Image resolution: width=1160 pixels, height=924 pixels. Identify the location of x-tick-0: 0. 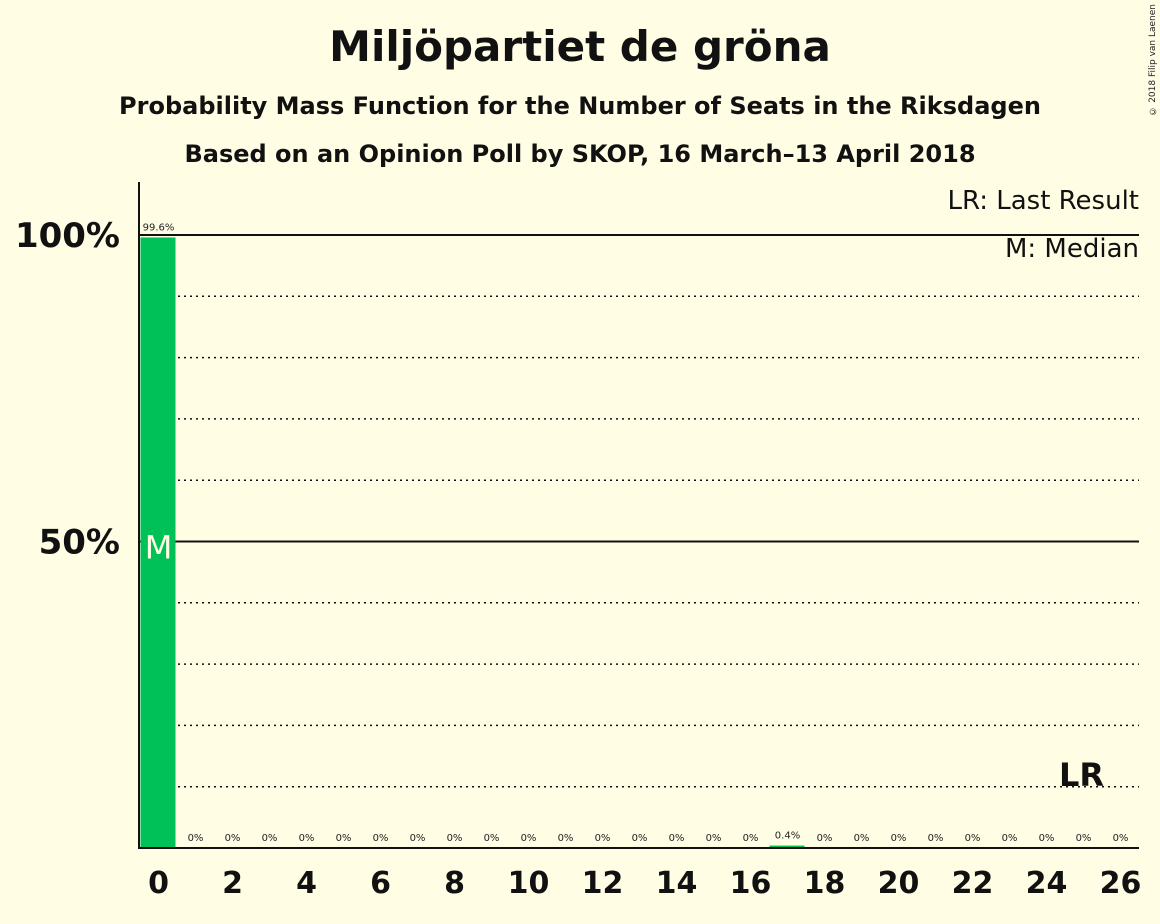
(158, 883).